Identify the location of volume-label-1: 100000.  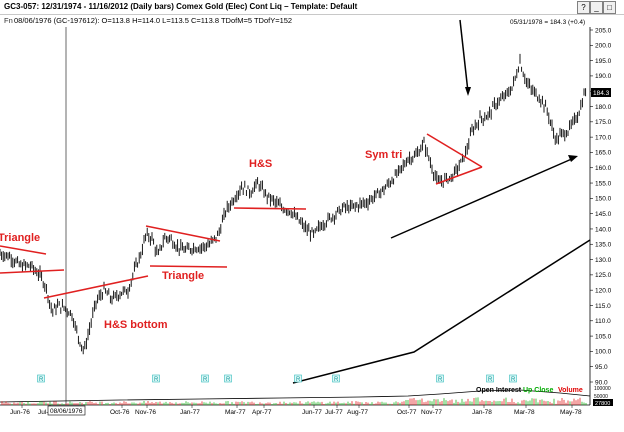
(602, 389).